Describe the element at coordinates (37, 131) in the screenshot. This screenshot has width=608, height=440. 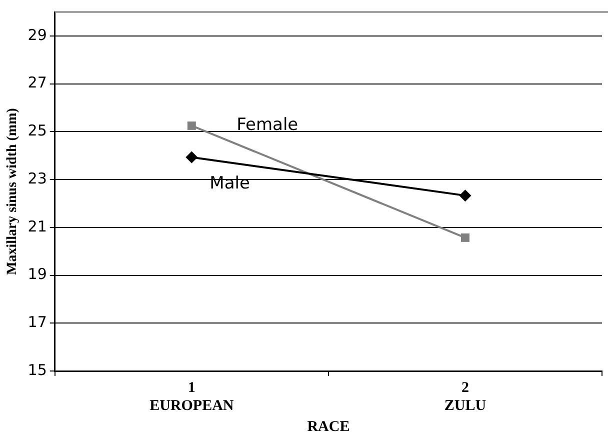
I see `y-tick-label: 25` at that location.